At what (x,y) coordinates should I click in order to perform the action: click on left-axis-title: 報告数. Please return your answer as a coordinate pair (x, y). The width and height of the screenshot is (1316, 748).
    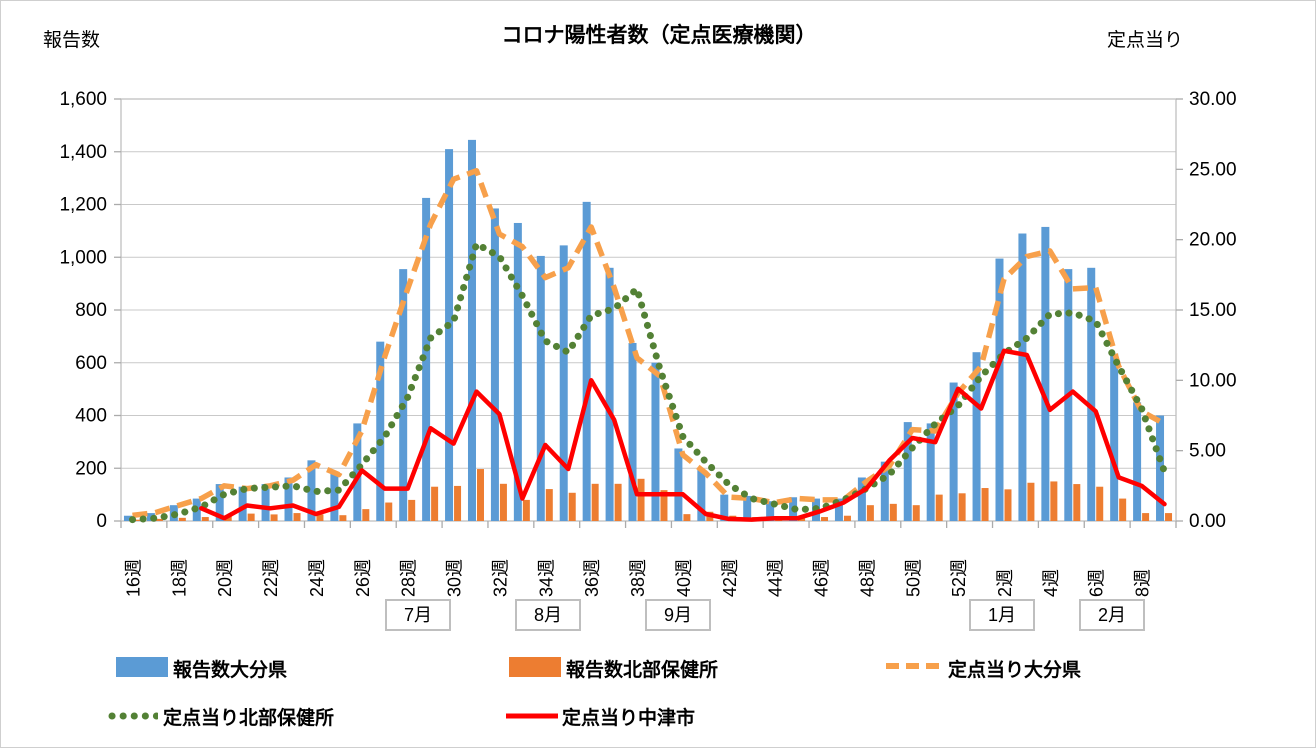
    Looking at the image, I should click on (72, 40).